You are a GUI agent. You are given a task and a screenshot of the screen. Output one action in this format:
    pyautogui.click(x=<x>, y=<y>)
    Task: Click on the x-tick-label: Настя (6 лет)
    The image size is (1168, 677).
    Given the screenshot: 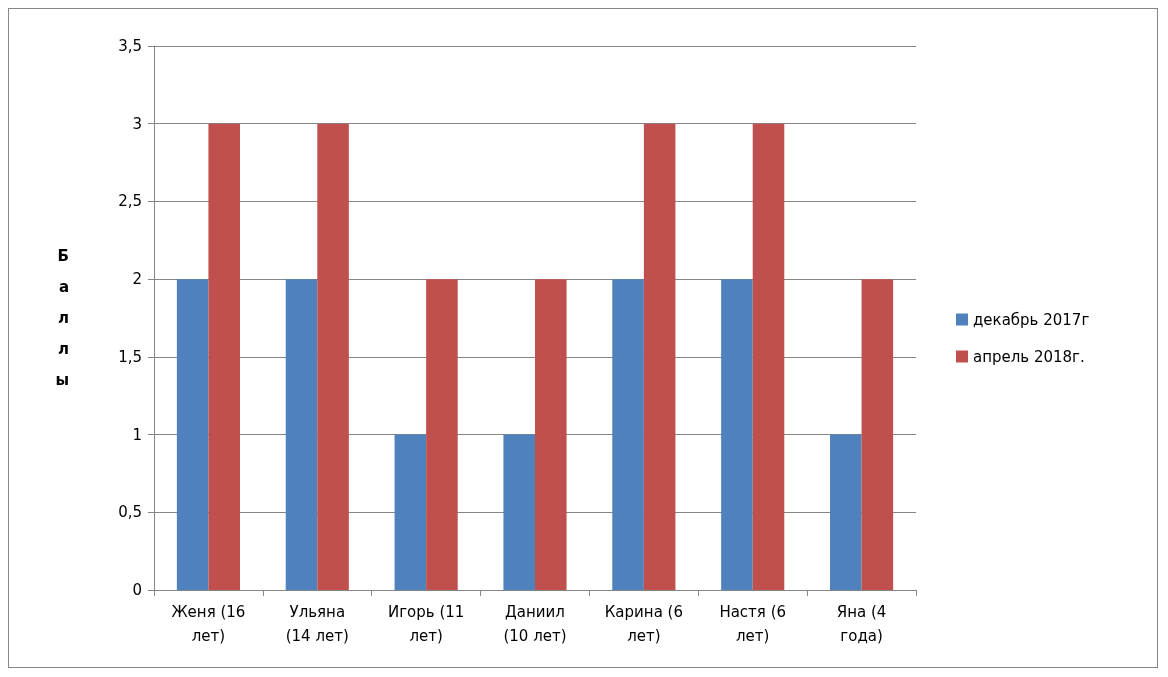 What is the action you would take?
    pyautogui.click(x=753, y=624)
    